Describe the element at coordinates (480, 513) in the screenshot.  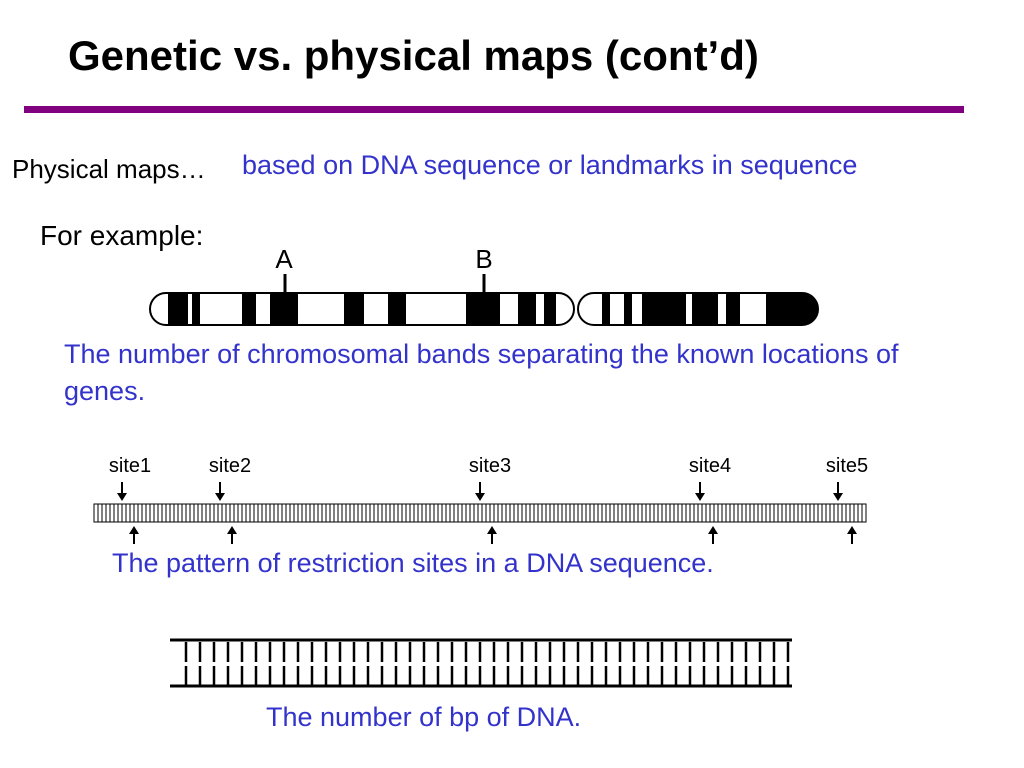
I see `dna-strip` at that location.